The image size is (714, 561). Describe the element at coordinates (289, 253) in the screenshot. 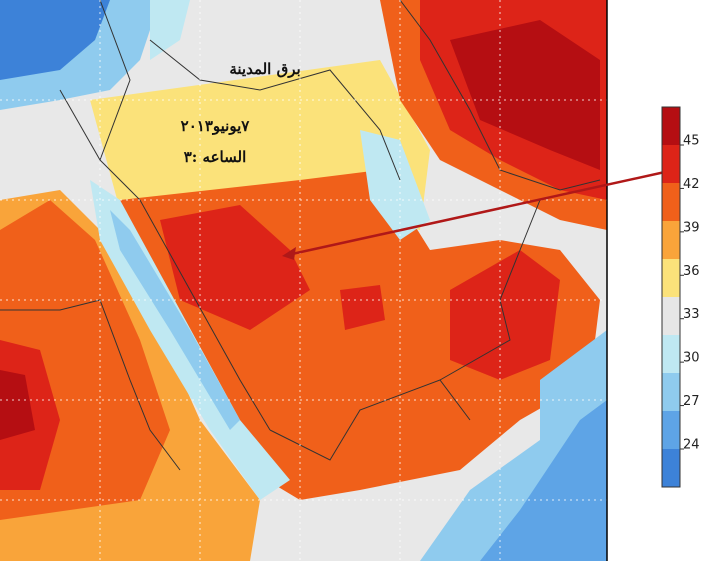

I see `arrow-head` at that location.